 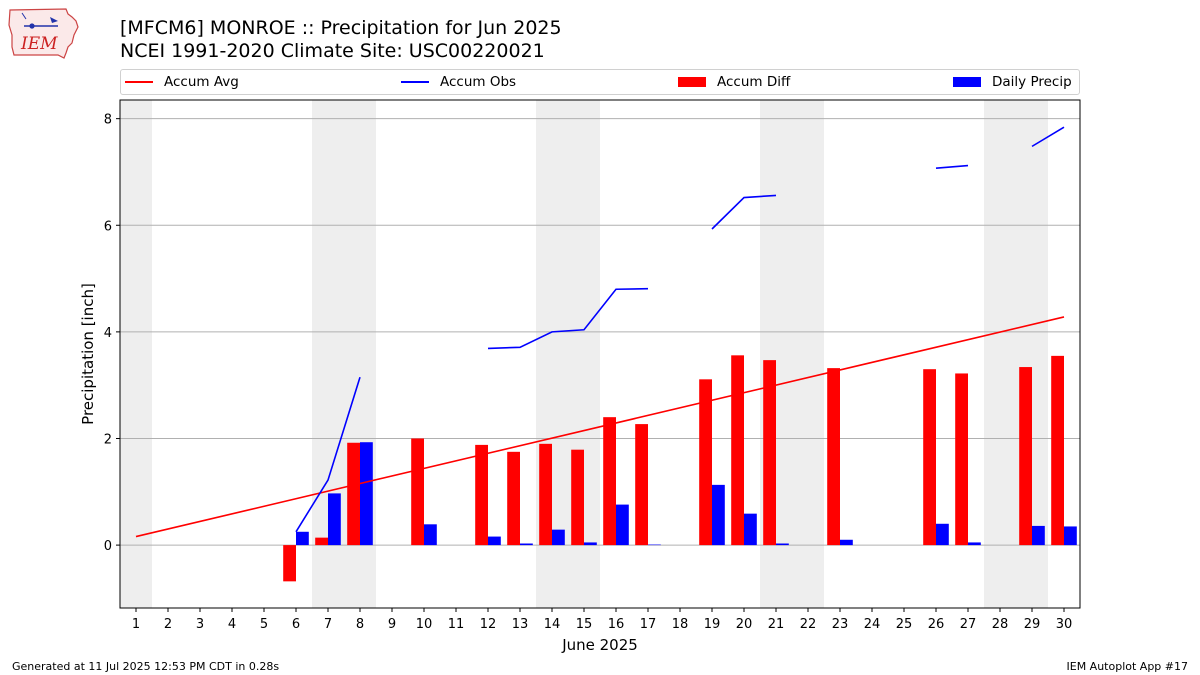 What do you see at coordinates (332, 51) in the screenshot?
I see `chart-subtitle: NCEI 1991-2020 Climate Site: USC00220021` at bounding box center [332, 51].